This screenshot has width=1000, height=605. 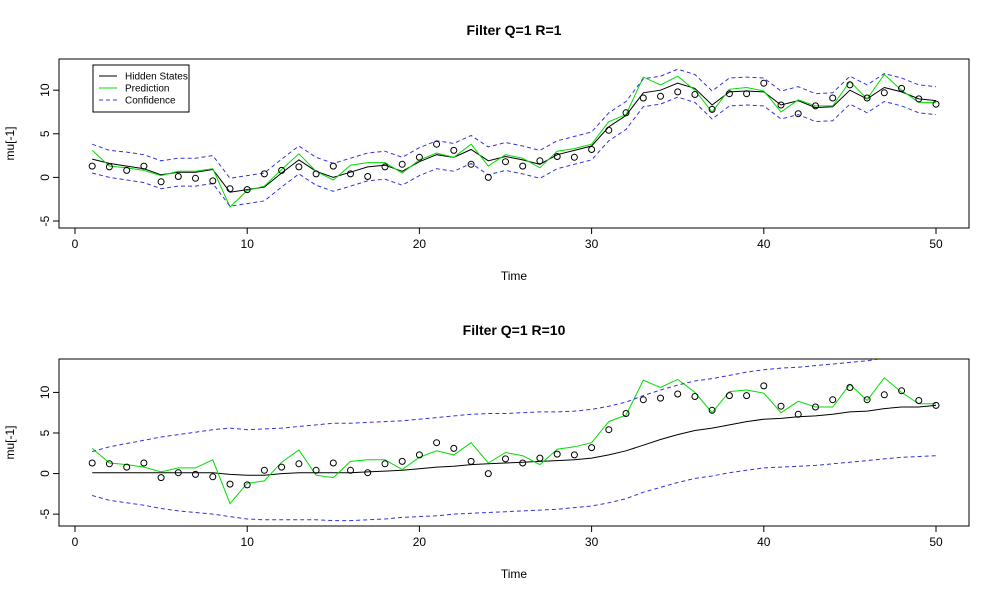 I want to click on x-tick-label: 50, so click(x=936, y=542).